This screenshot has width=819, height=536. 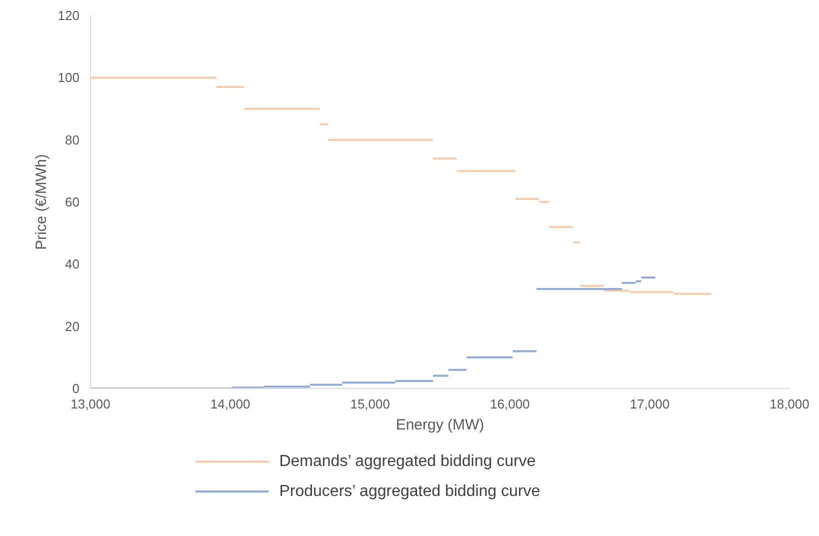 I want to click on y-tick-label: 20, so click(x=72, y=326).